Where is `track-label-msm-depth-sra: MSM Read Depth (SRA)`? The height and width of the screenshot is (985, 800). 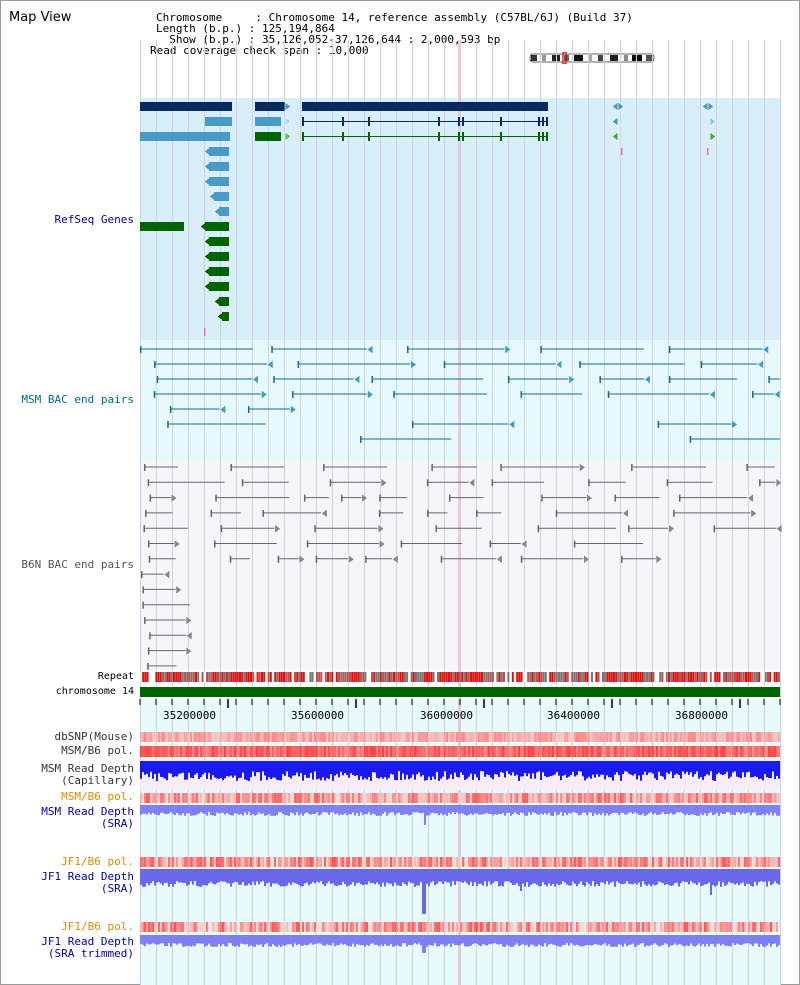 track-label-msm-depth-sra: MSM Read Depth (SRA) is located at coordinates (87, 817).